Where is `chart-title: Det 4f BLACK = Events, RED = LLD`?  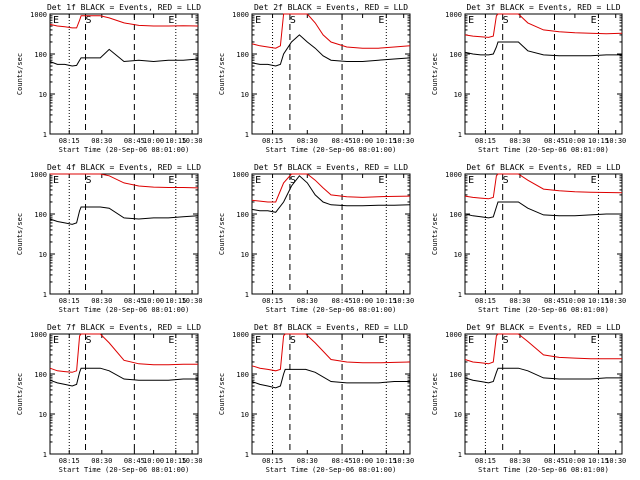 chart-title: Det 4f BLACK = Events, RED = LLD is located at coordinates (124, 167).